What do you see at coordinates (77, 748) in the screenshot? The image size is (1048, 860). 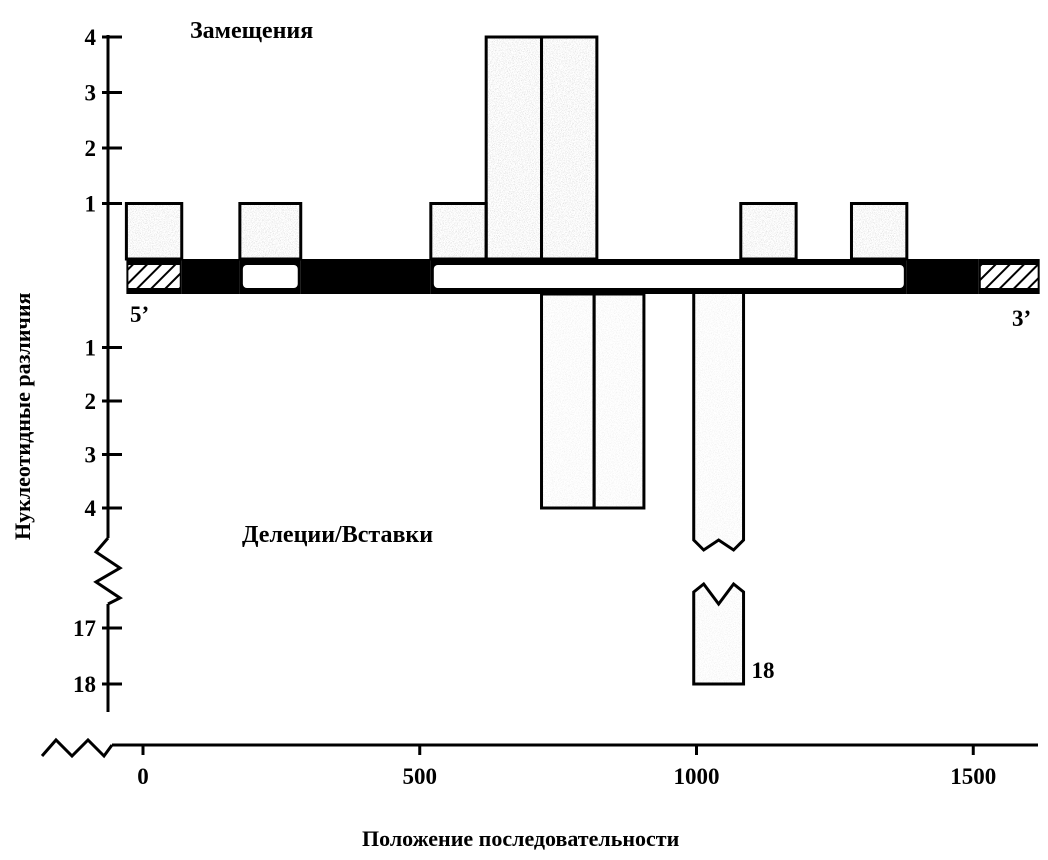 I see `x-axis-break` at bounding box center [77, 748].